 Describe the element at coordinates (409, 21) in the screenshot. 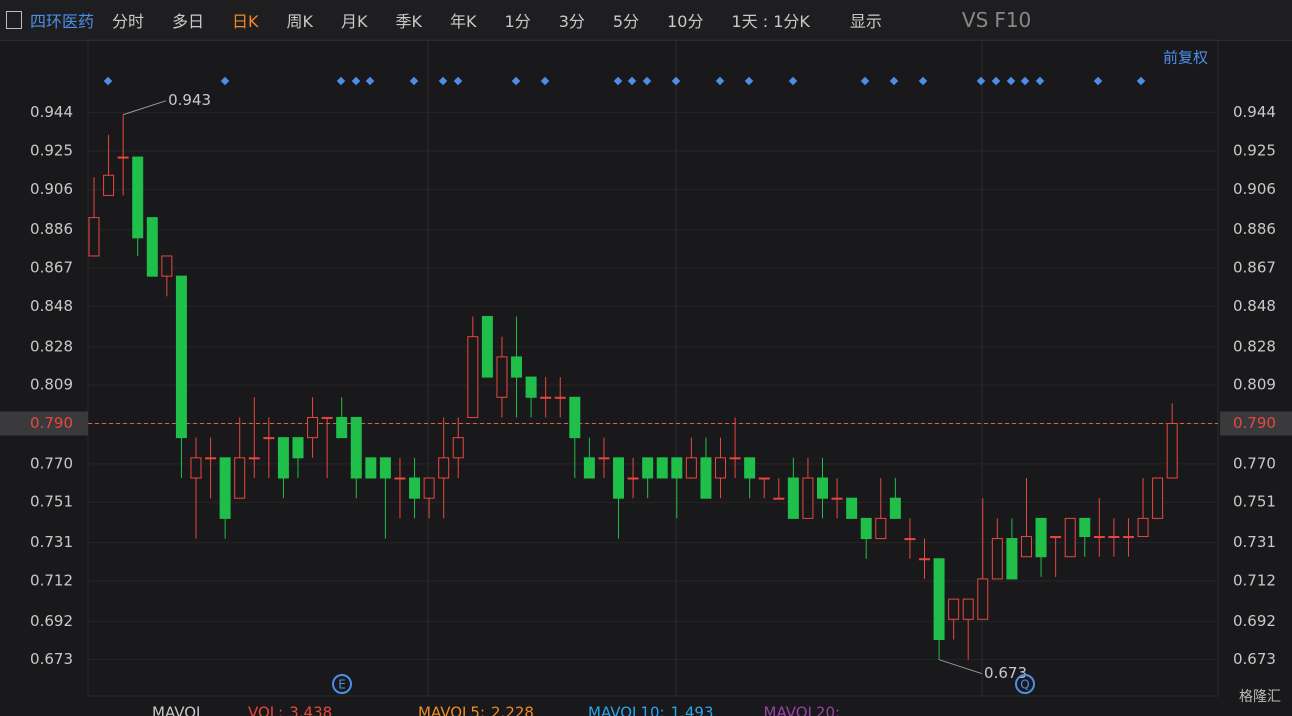

I see `tab: 季K` at that location.